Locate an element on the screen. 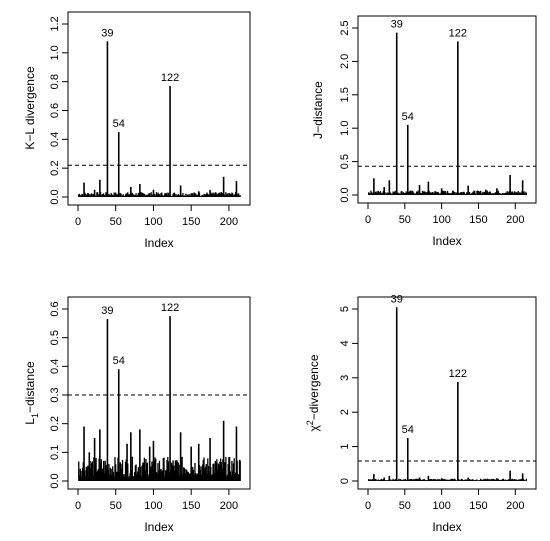  y-tick-label: 0 is located at coordinates (345, 481).